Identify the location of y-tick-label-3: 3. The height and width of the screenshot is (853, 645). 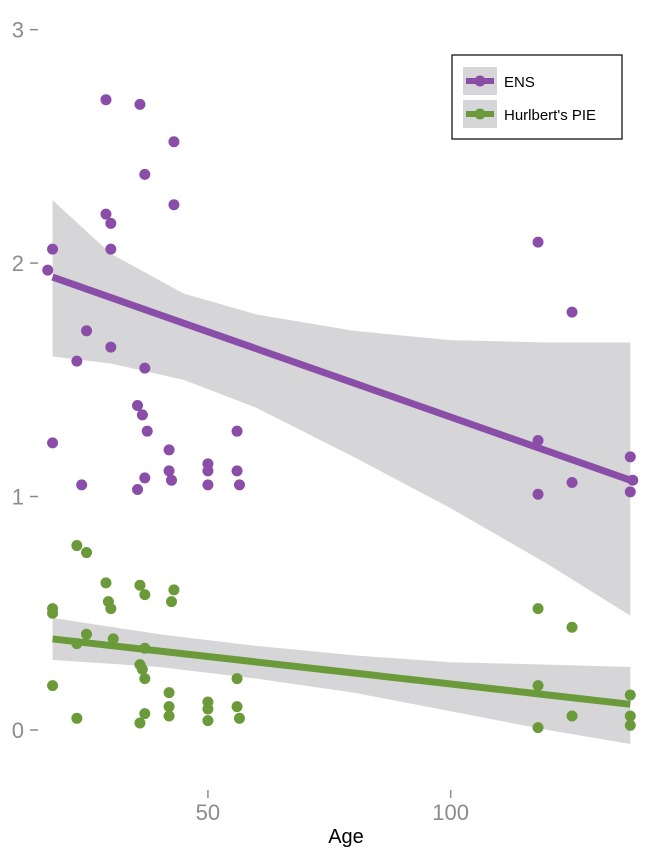
(18, 30).